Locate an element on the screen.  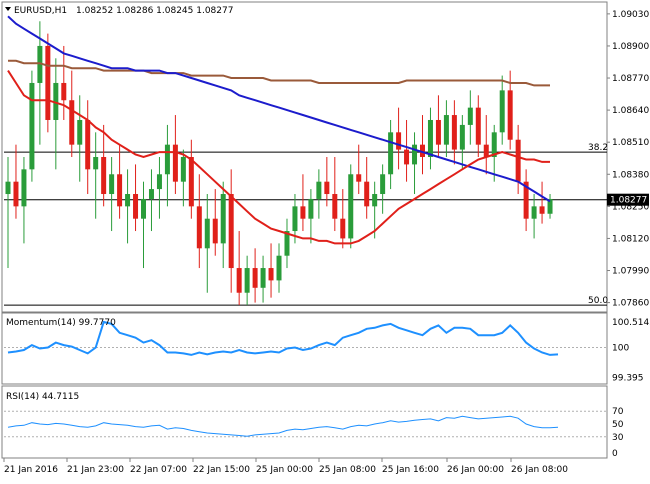
rsi-tick-label: 50 is located at coordinates (618, 425).